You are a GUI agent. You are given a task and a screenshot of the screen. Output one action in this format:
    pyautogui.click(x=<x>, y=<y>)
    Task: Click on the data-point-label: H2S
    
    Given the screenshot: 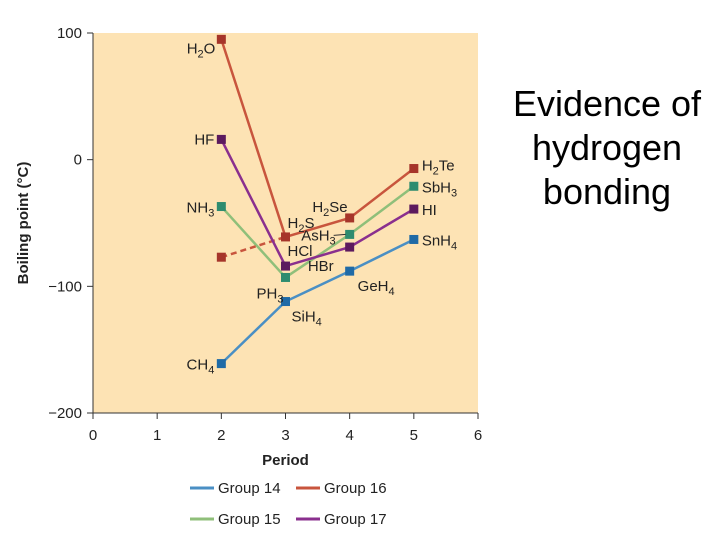 What is the action you would take?
    pyautogui.click(x=301, y=225)
    